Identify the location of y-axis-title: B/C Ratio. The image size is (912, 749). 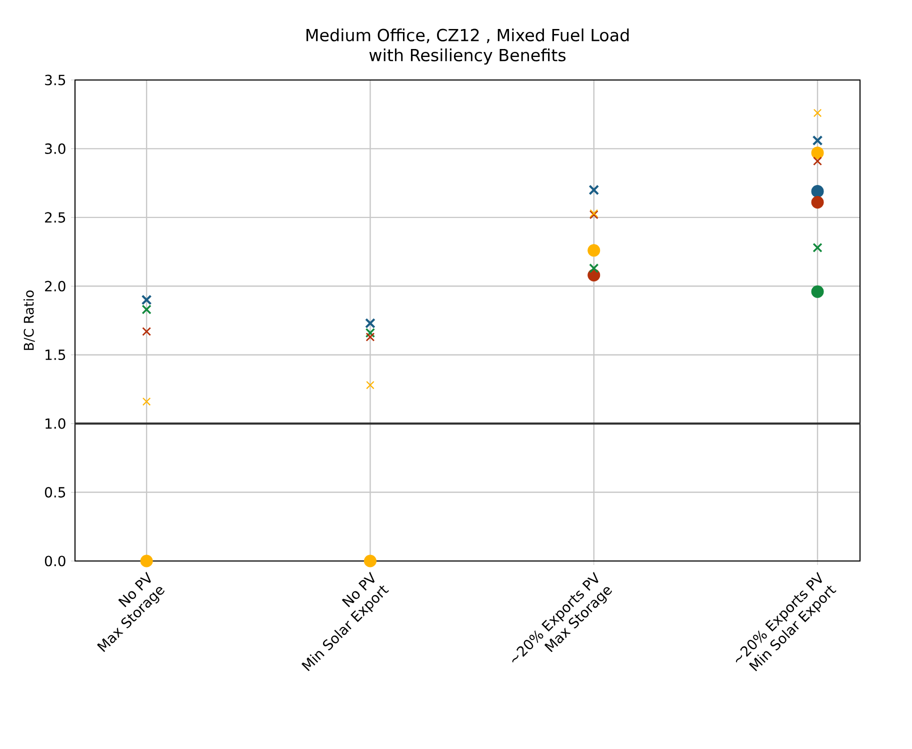
(29, 320).